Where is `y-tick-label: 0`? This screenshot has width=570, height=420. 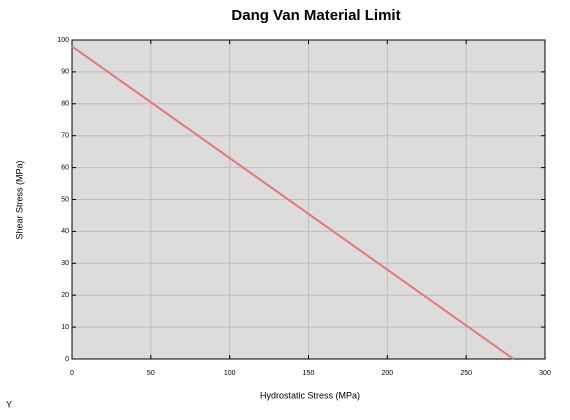
y-tick-label: 0 is located at coordinates (67, 359).